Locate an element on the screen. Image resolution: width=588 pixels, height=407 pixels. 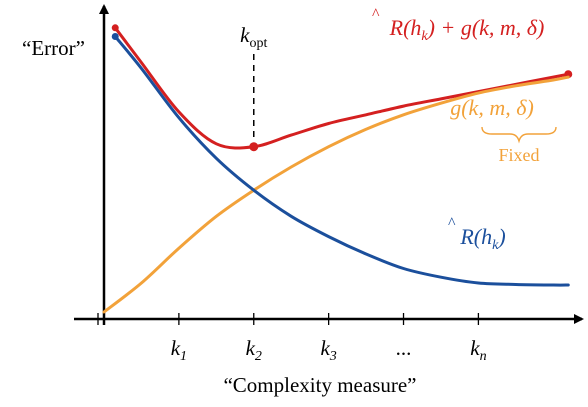
total-hat: ^ is located at coordinates (376, 14).